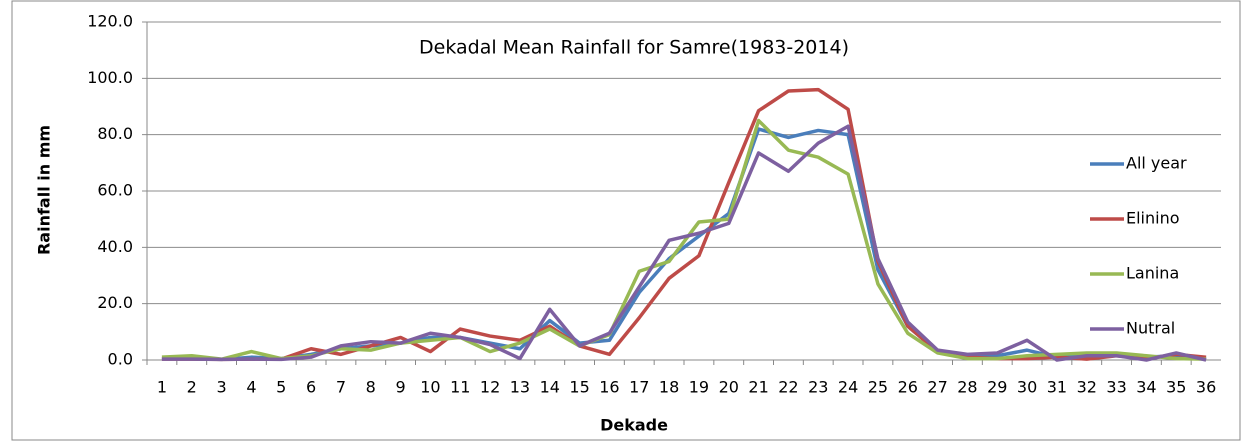  Describe the element at coordinates (281, 387) in the screenshot. I see `x-tick-label: 5` at that location.